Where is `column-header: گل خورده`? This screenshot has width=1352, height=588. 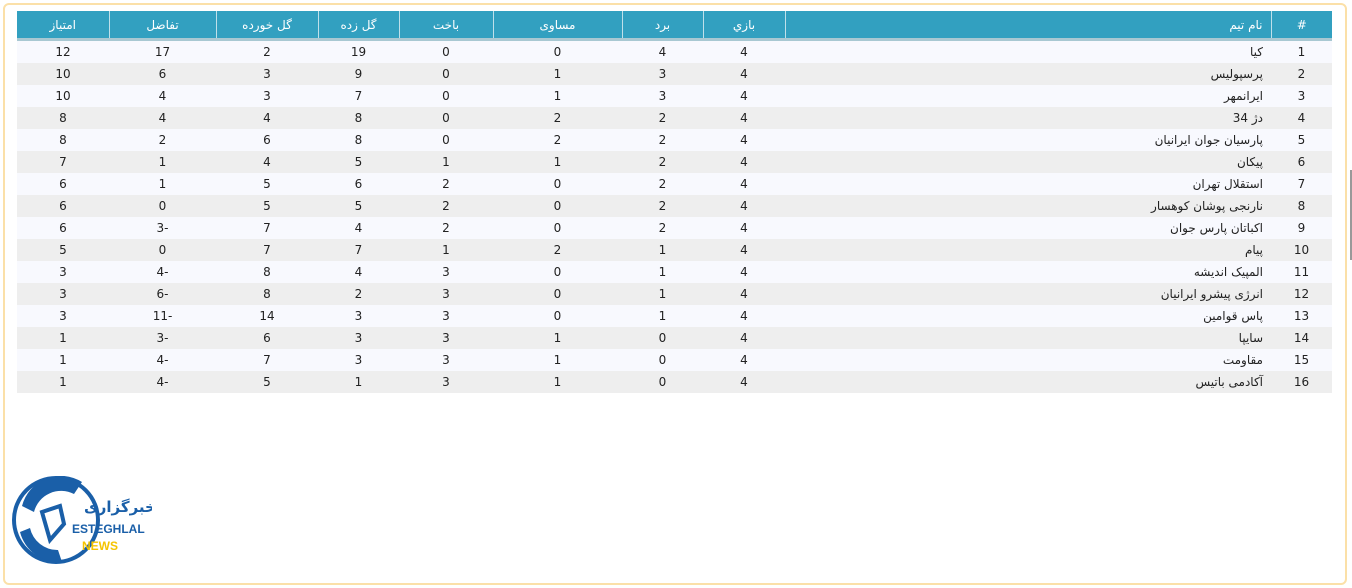 column-header: گل خورده is located at coordinates (266, 26).